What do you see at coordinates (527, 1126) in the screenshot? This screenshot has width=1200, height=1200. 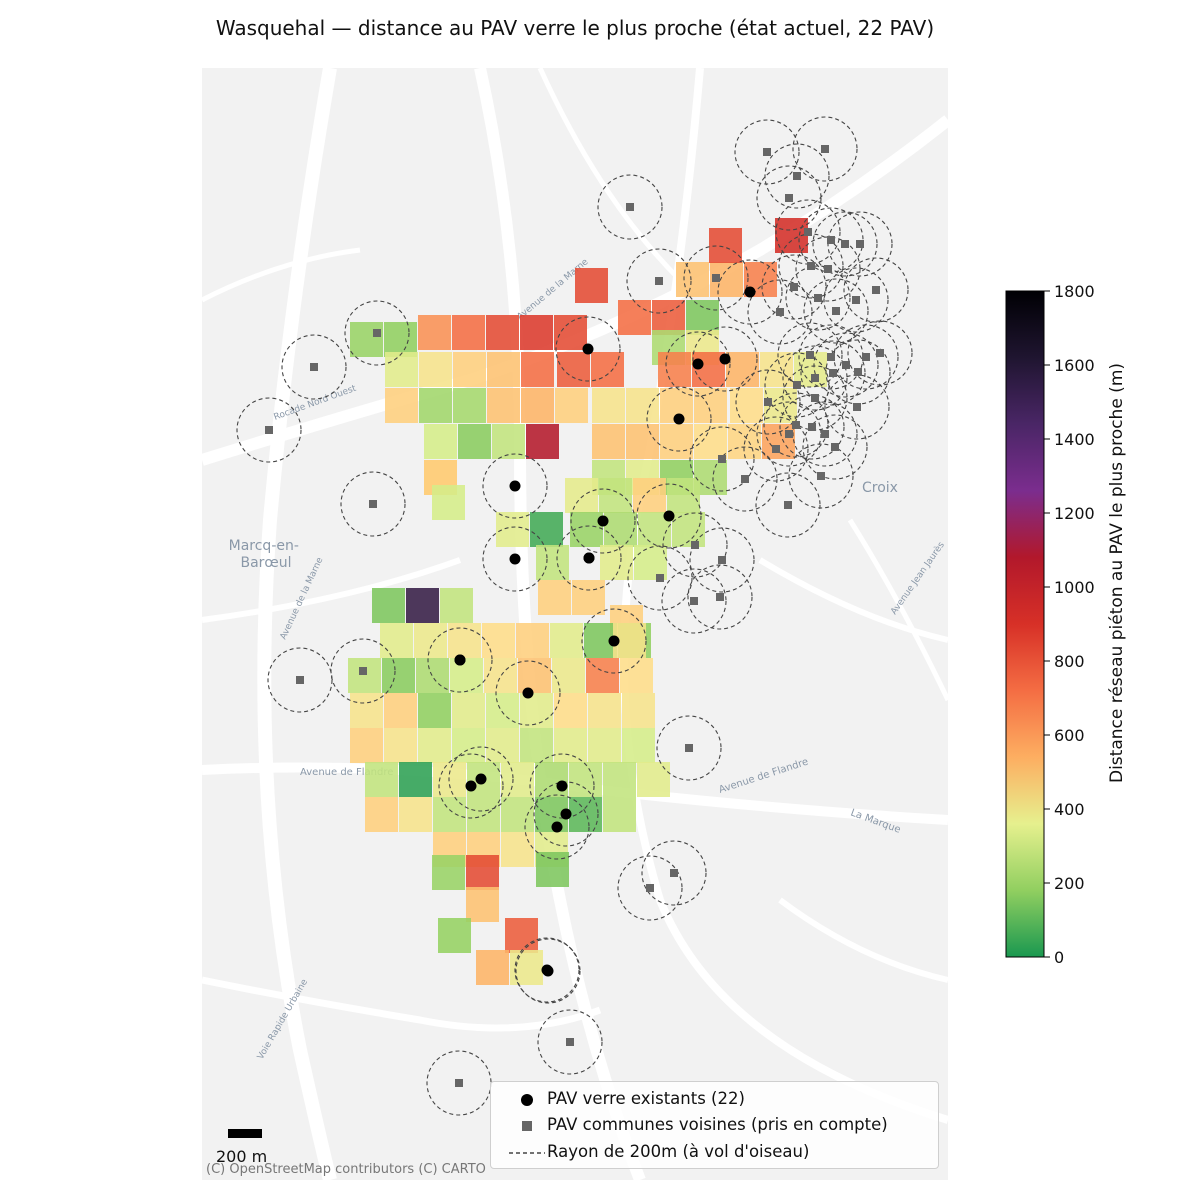 I see `grey-square-icon` at bounding box center [527, 1126].